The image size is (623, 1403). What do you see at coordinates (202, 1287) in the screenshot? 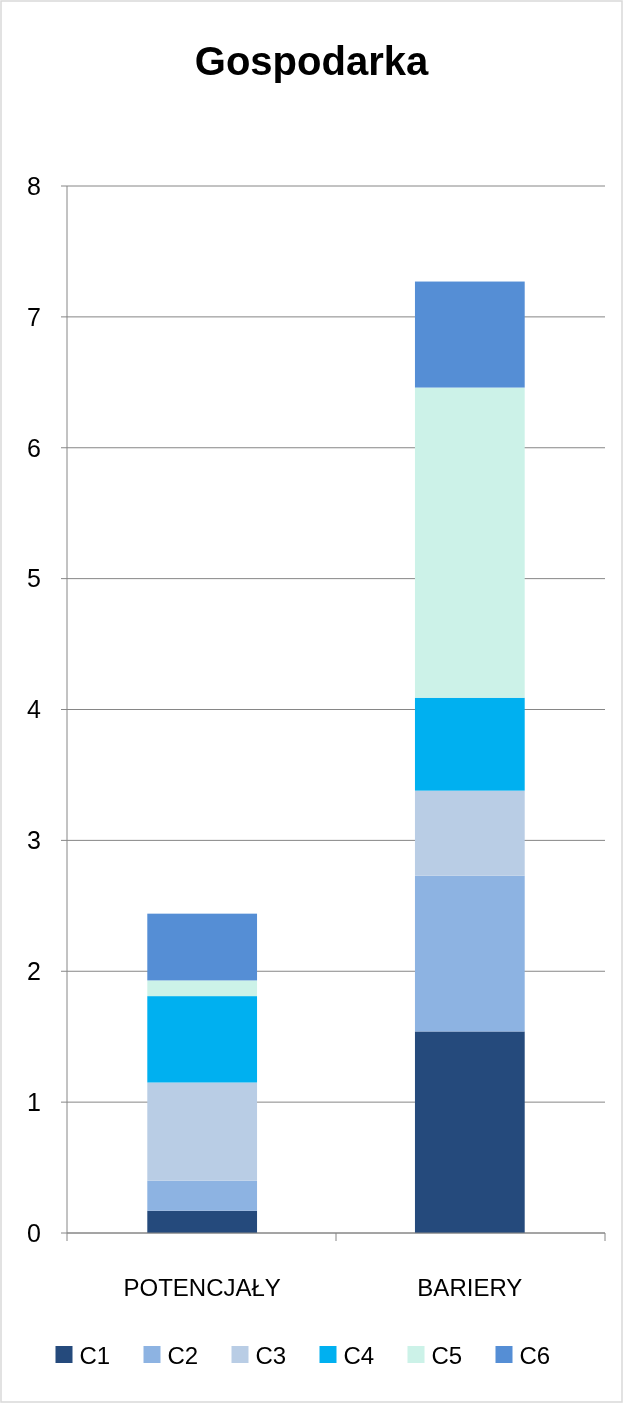
I see `x-tick-label: POTENCJAŁY` at bounding box center [202, 1287].